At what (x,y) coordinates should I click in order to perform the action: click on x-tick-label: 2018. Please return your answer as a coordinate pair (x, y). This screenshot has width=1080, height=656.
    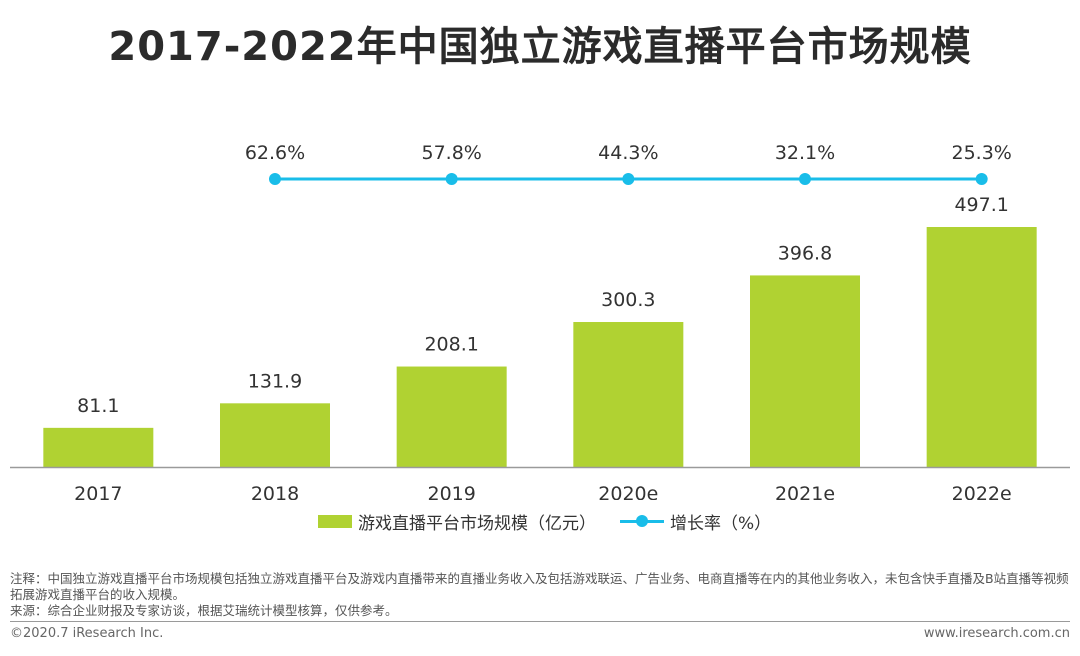
    Looking at the image, I should click on (275, 491).